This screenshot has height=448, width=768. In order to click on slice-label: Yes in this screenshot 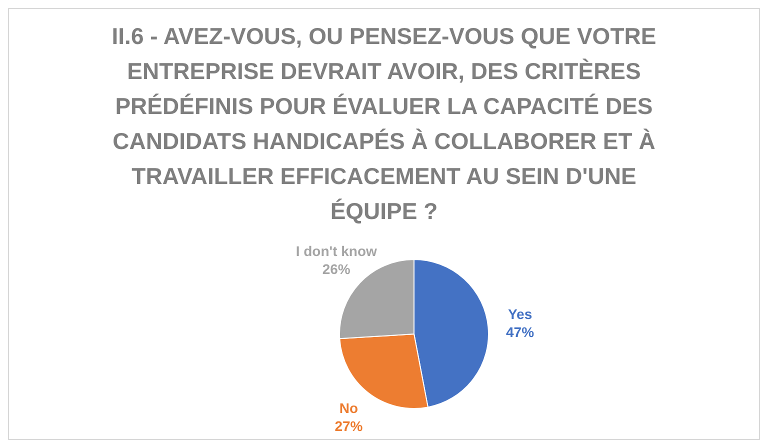, I will do `click(520, 314)`.